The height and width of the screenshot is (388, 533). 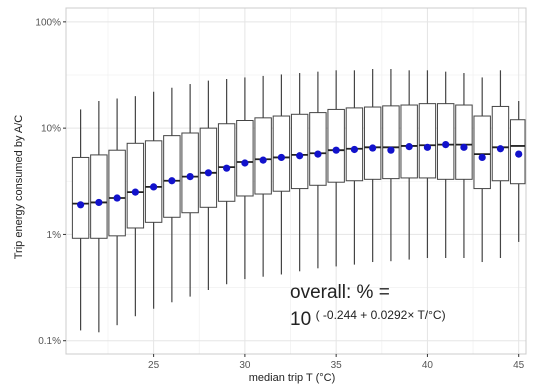 What do you see at coordinates (19, 187) in the screenshot?
I see `y-axis-title: Trip energy consumed by A/C` at bounding box center [19, 187].